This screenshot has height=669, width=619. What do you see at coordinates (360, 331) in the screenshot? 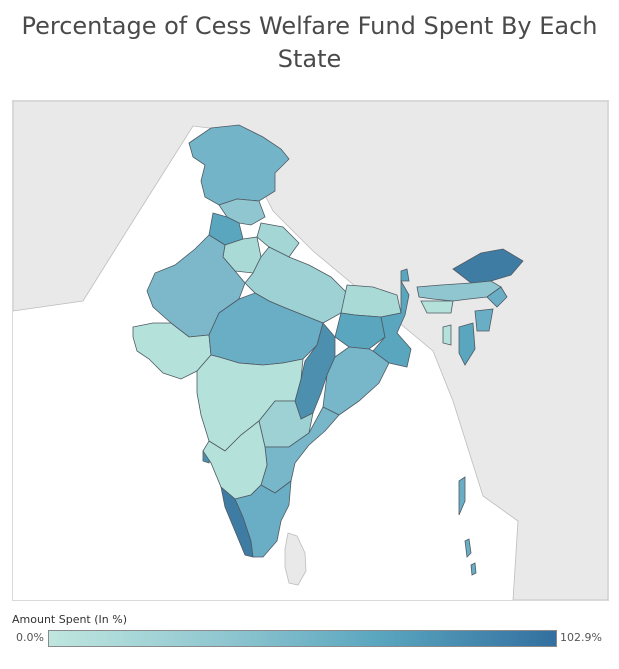
I see `state-jharkhand` at bounding box center [360, 331].